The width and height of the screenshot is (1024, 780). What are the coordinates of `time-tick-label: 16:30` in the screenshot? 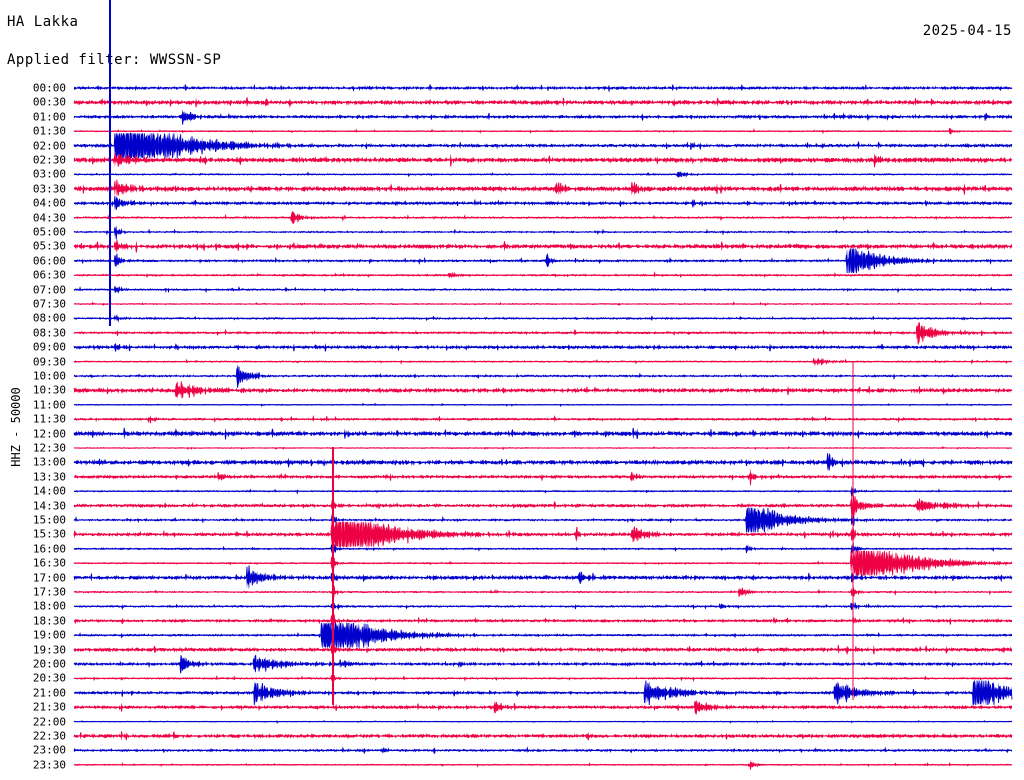 It's located at (49, 563).